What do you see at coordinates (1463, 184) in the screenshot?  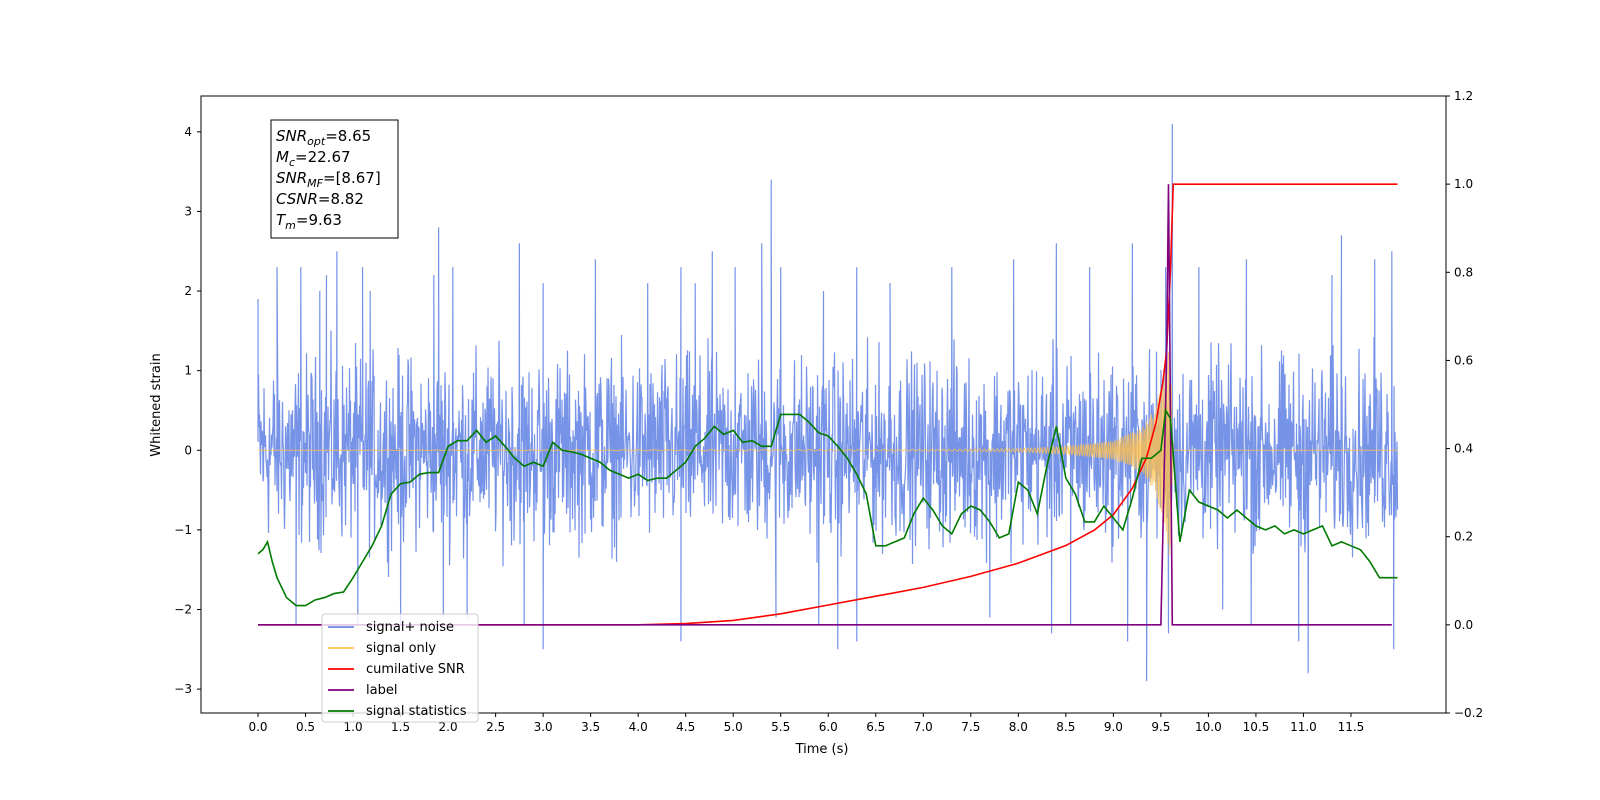 I see `y2-tick-label: 1.0` at bounding box center [1463, 184].